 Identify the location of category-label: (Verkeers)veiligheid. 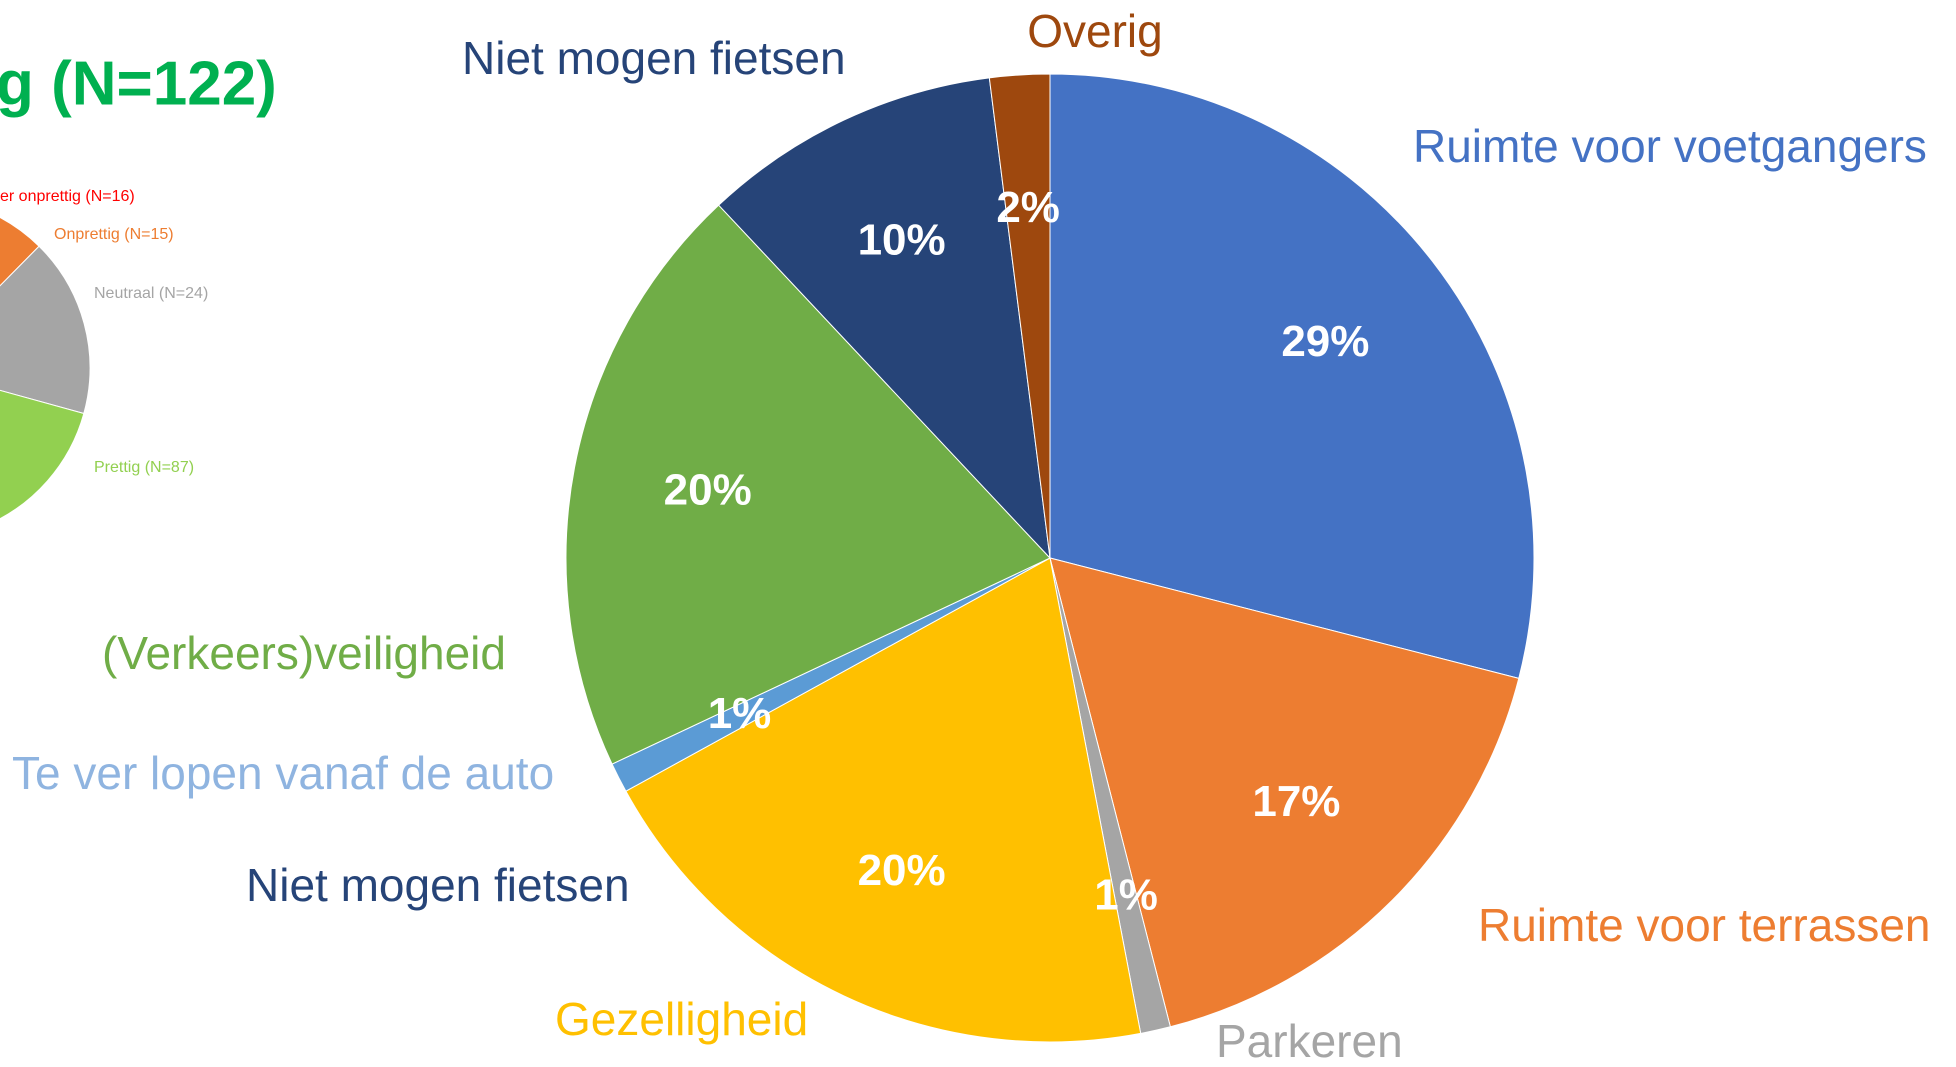
(304, 653).